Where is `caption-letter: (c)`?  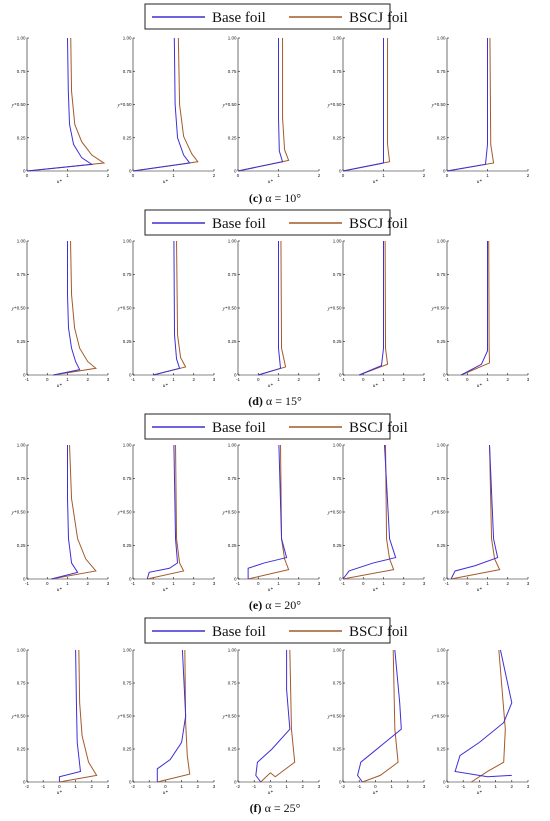
caption-letter: (c) is located at coordinates (255, 198).